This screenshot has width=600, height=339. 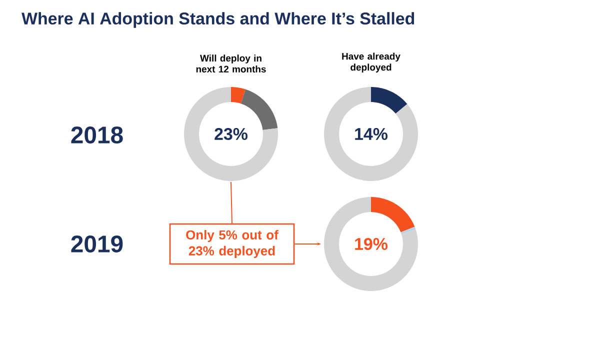 I want to click on text: 2018, so click(x=97, y=135).